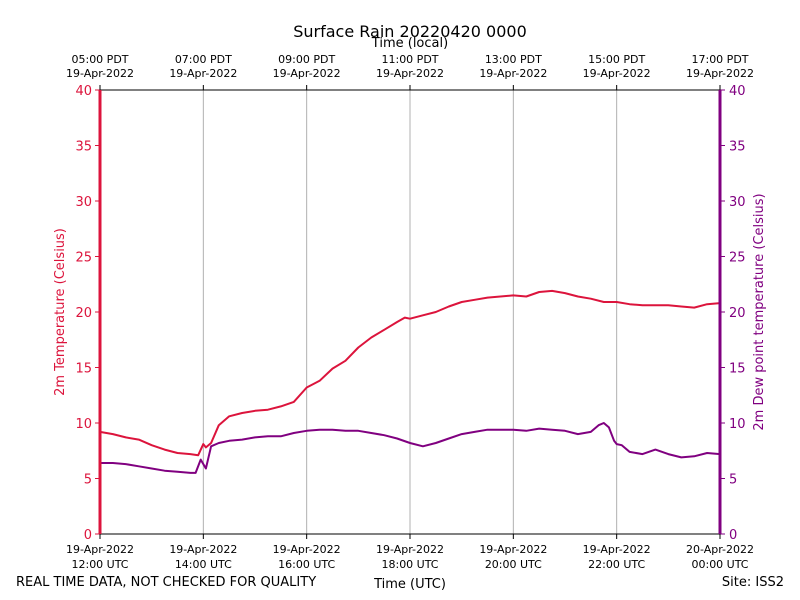 The width and height of the screenshot is (800, 600). I want to click on top-tick-label-time: 07:00 PDT, so click(203, 59).